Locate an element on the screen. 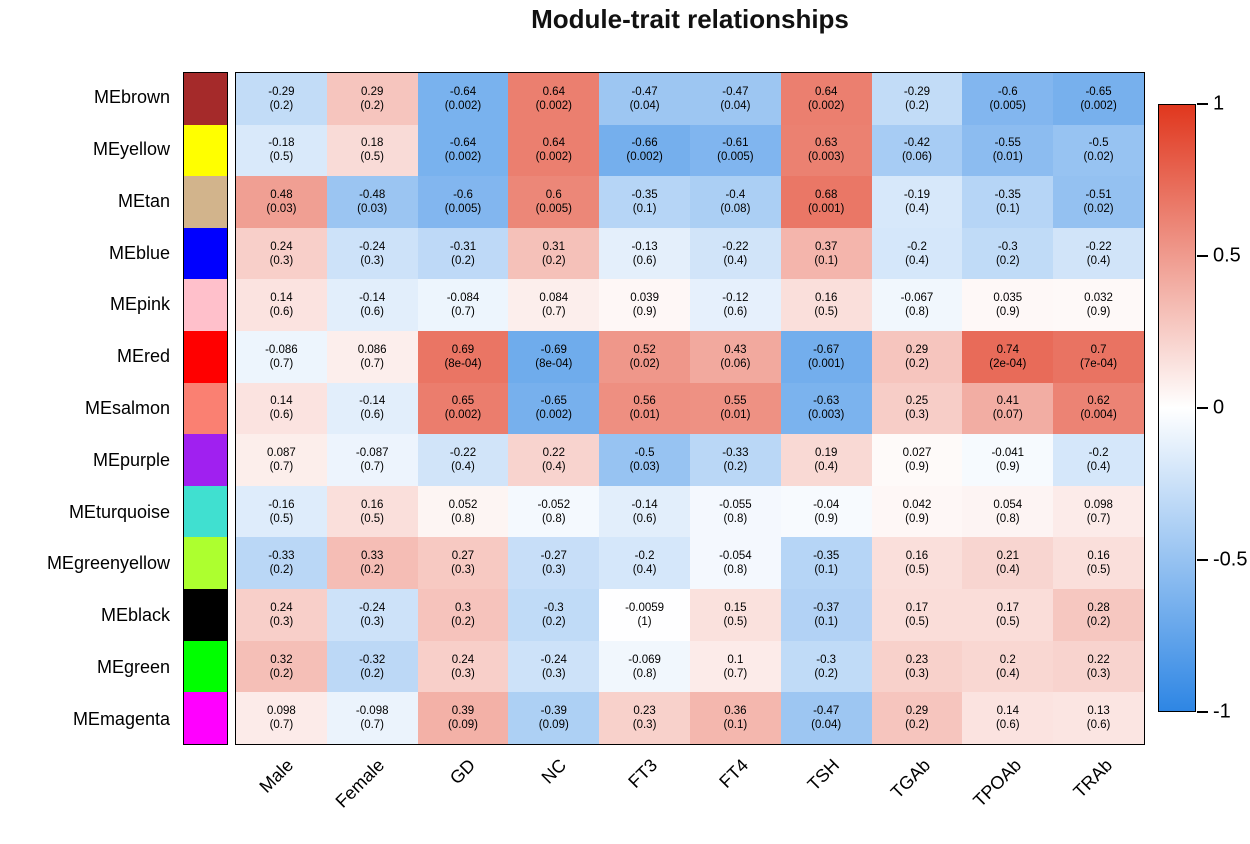  heatmap-cell: 0.16 (0.5) is located at coordinates (917, 563).